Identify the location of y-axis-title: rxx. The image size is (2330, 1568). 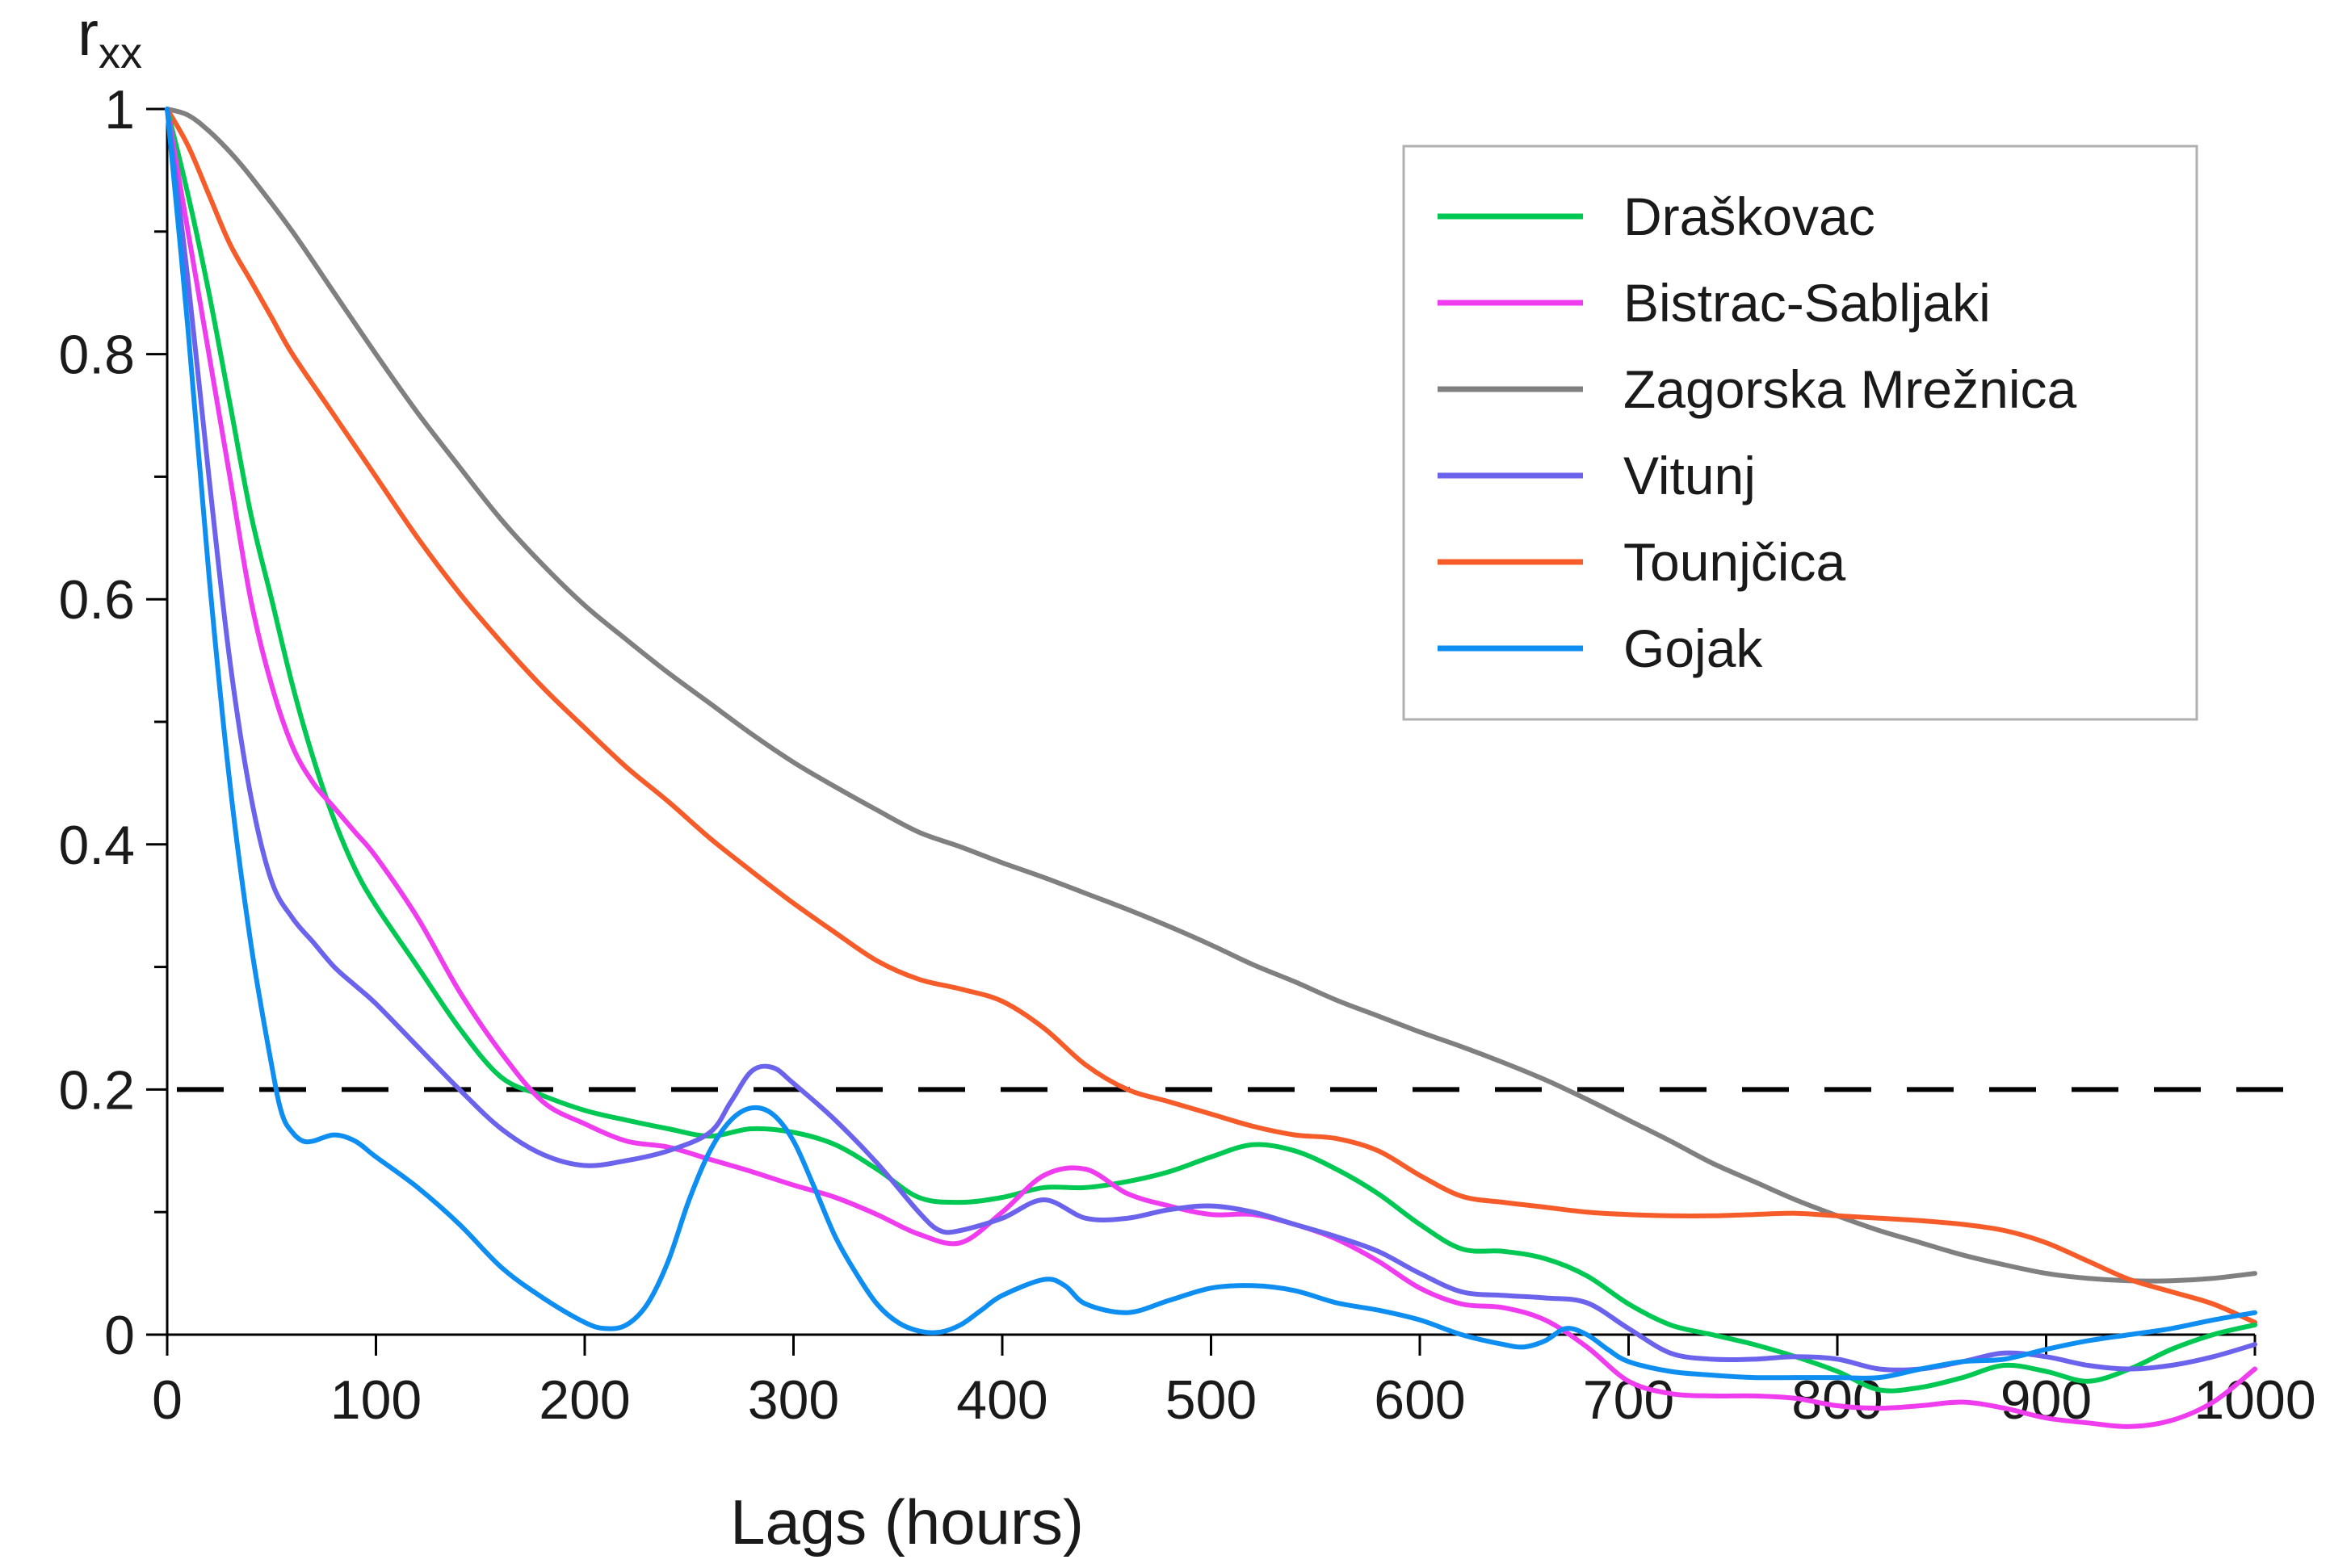
(110, 39).